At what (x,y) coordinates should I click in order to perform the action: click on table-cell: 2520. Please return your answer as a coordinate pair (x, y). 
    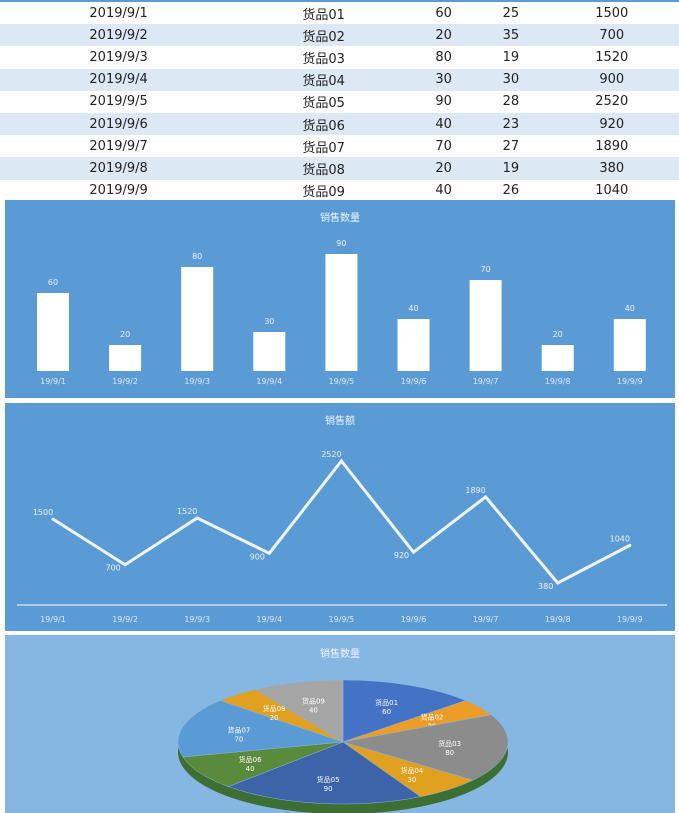
    Looking at the image, I should click on (612, 102).